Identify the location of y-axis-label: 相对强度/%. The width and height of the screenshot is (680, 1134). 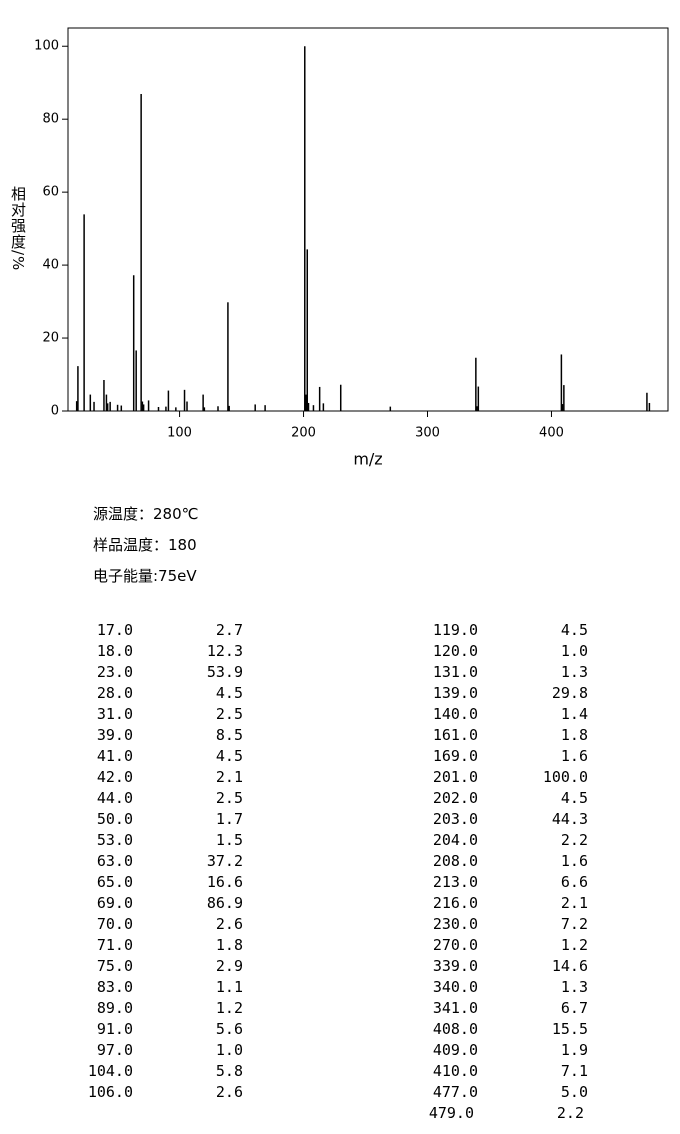
(18, 229).